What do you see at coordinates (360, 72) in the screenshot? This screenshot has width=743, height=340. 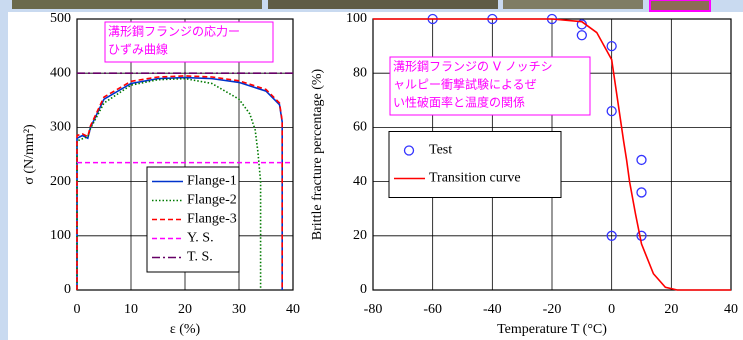 I see `y-tick-label: 80` at bounding box center [360, 72].